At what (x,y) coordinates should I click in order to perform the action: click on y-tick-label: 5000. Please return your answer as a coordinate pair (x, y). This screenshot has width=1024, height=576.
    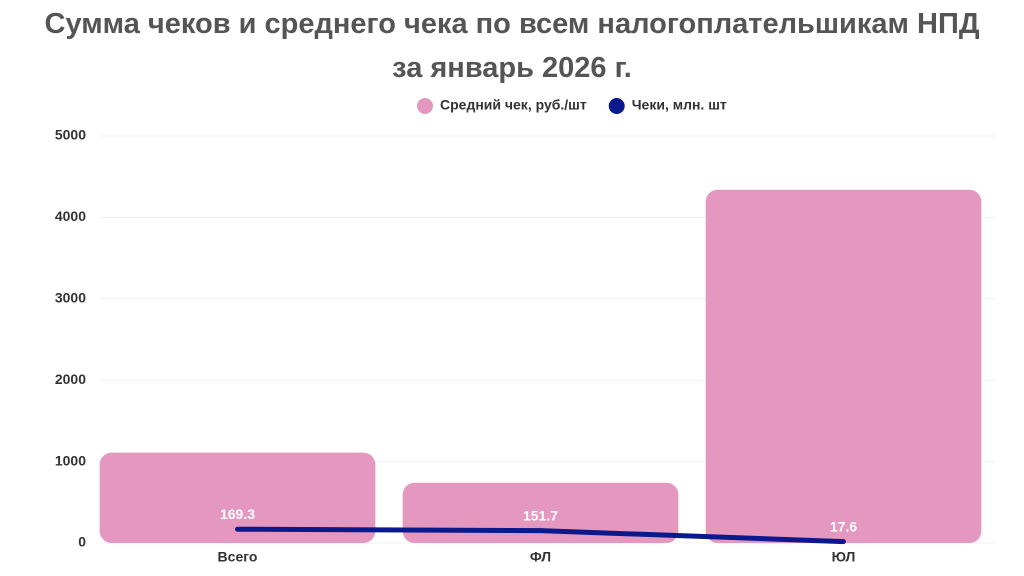
    Looking at the image, I should click on (70, 135).